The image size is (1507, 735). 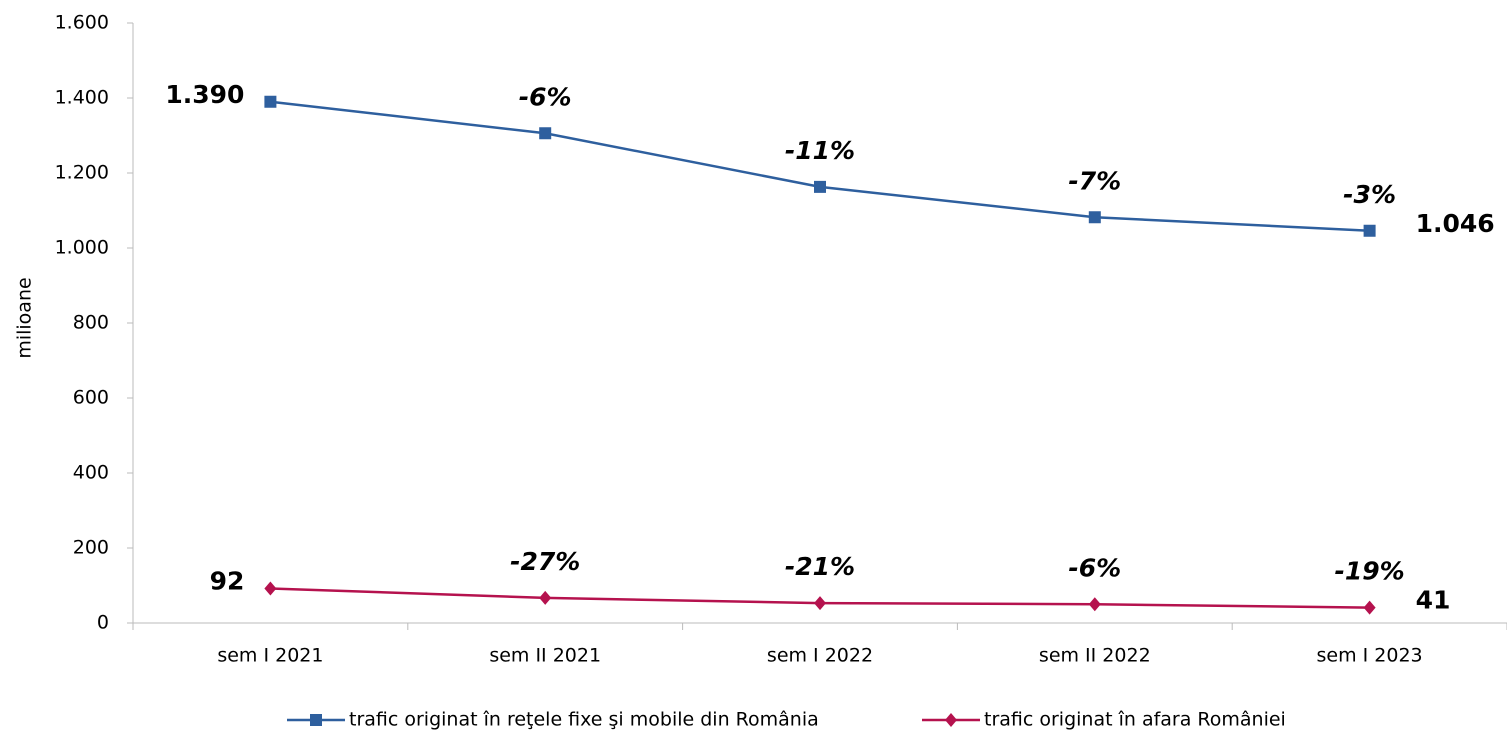 What do you see at coordinates (25, 317) in the screenshot?
I see `y-axis-label: milioane` at bounding box center [25, 317].